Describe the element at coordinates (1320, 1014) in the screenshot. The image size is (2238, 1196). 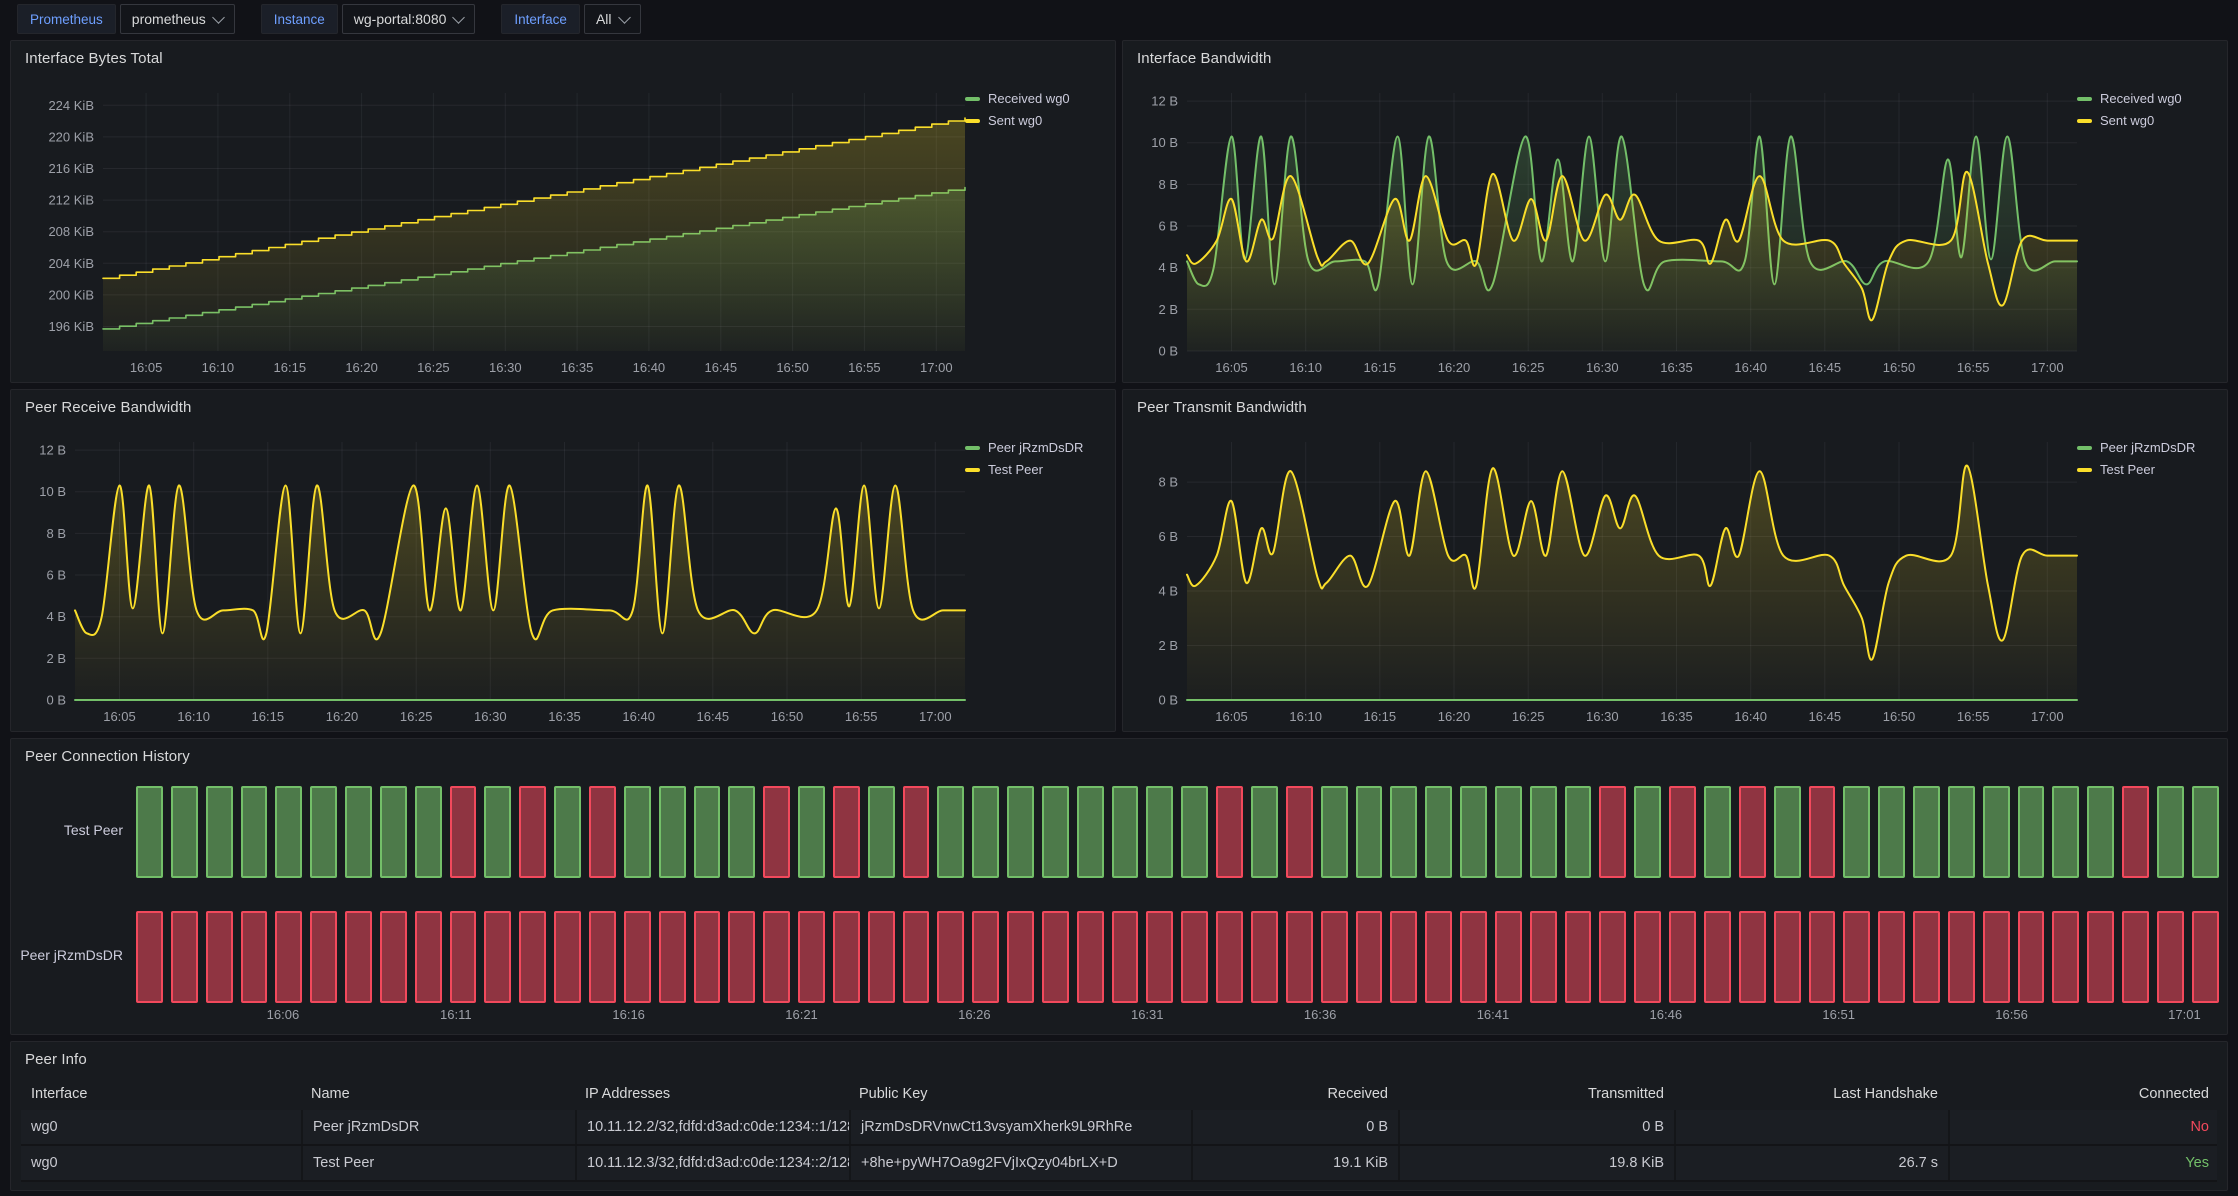
I see `timeline-x-tick: 16:36` at that location.